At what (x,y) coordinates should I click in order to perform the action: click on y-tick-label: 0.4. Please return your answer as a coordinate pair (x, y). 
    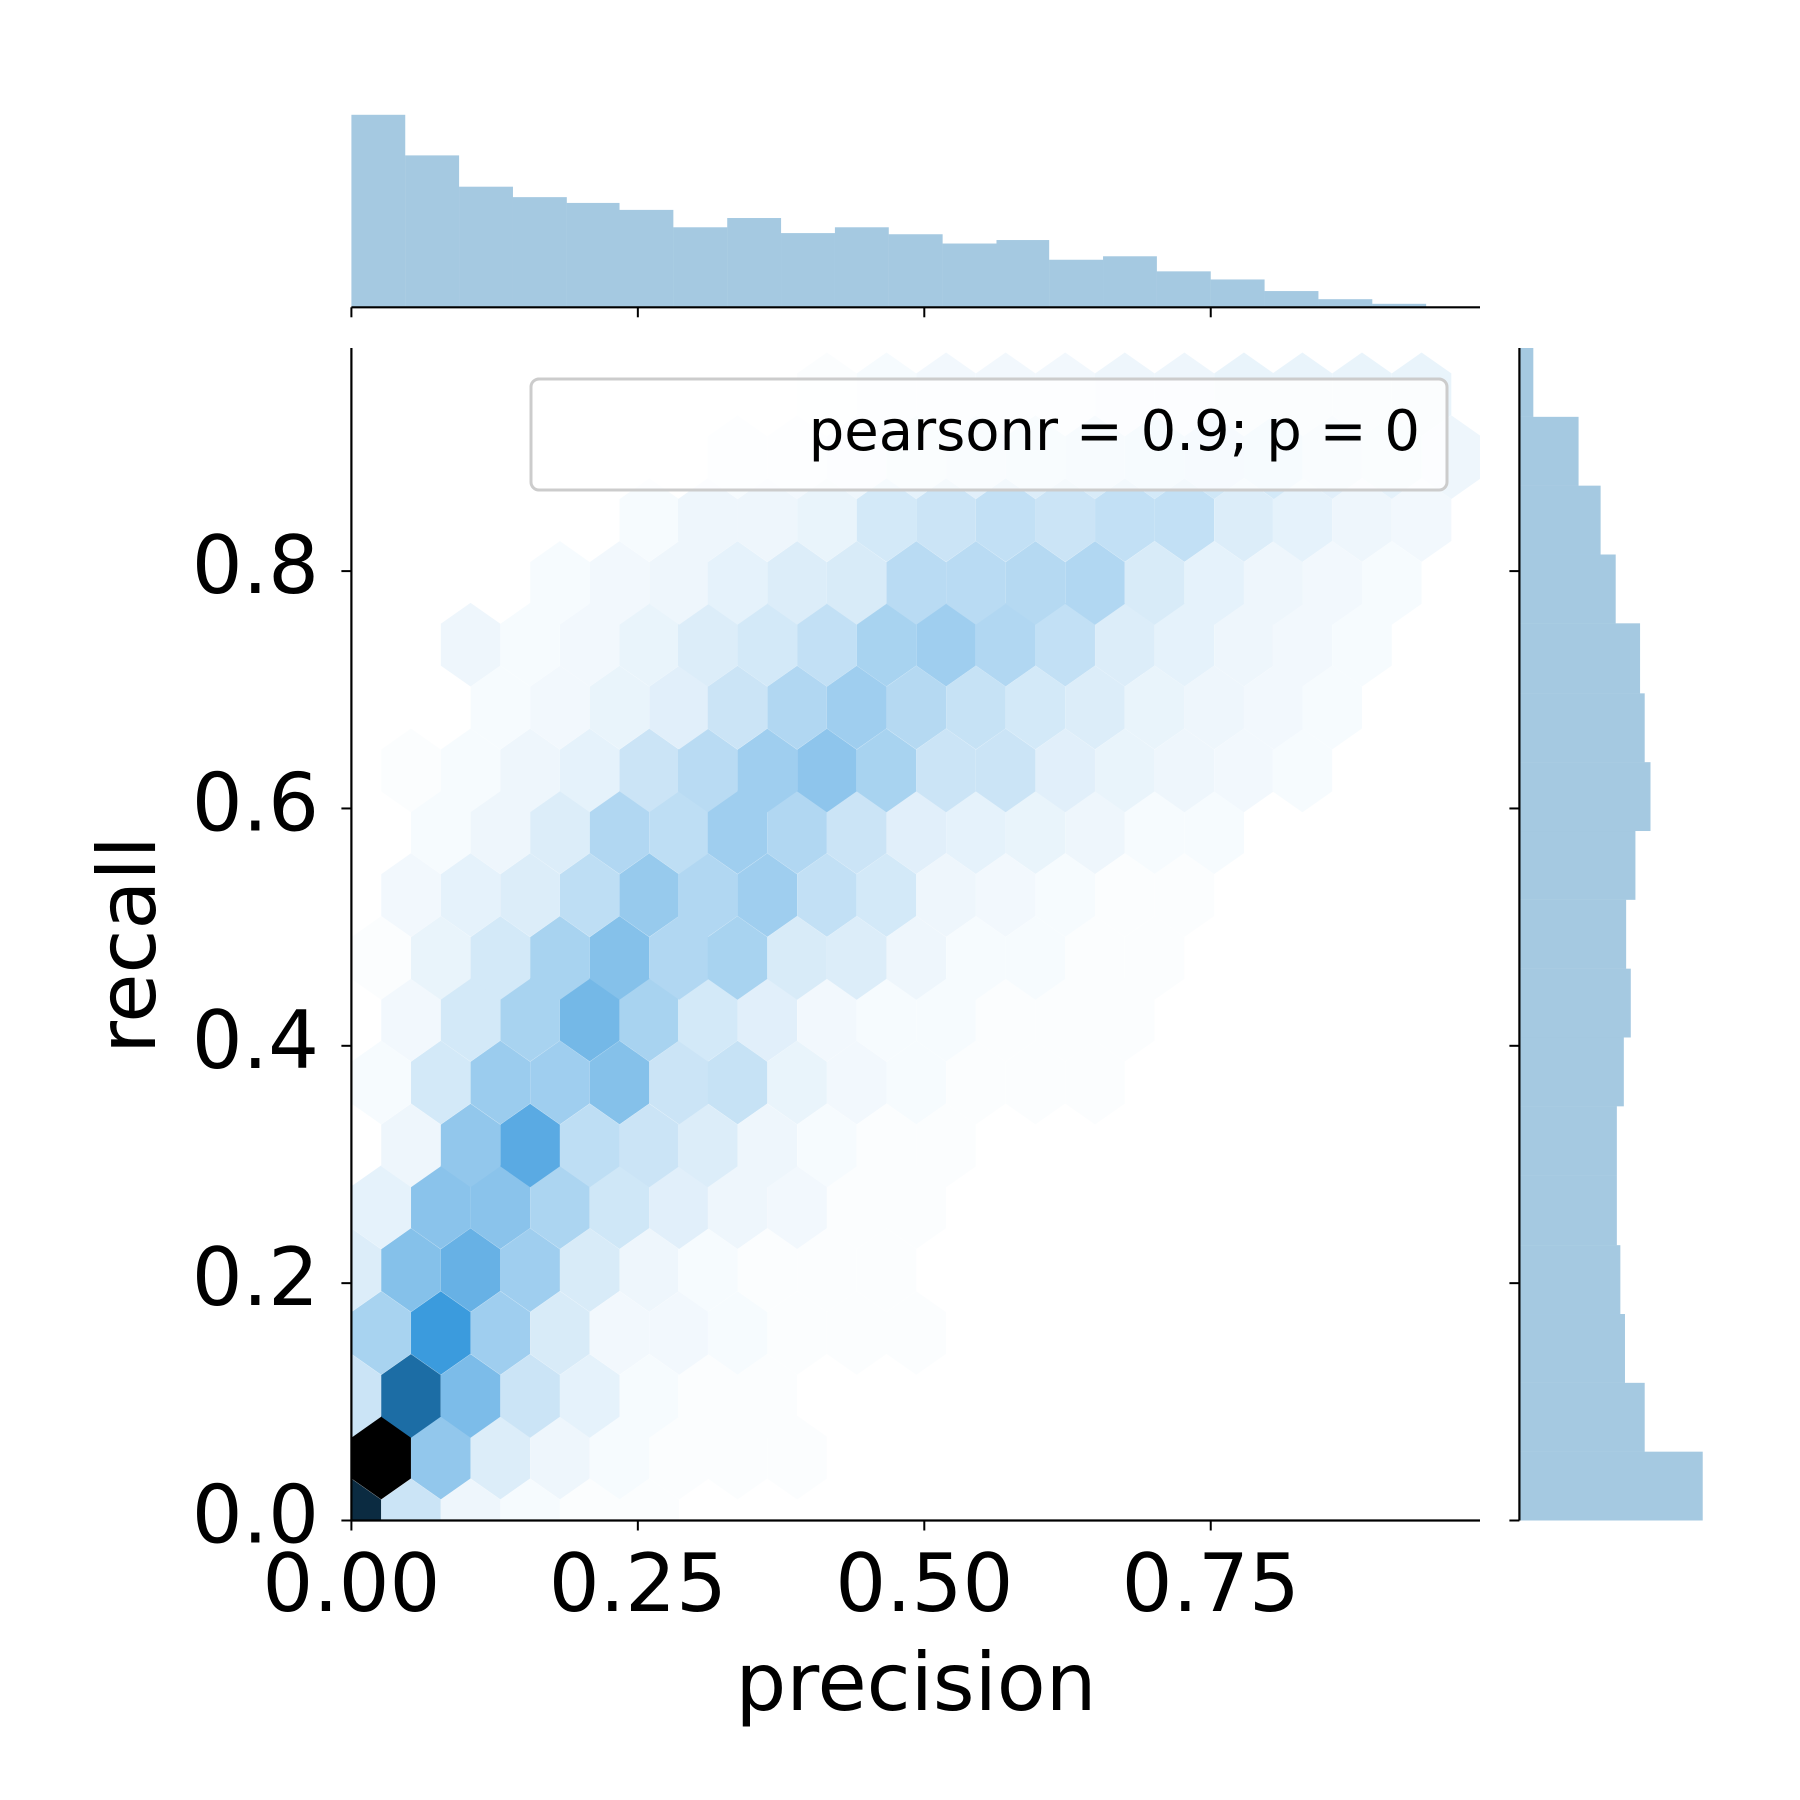
    Looking at the image, I should click on (255, 1040).